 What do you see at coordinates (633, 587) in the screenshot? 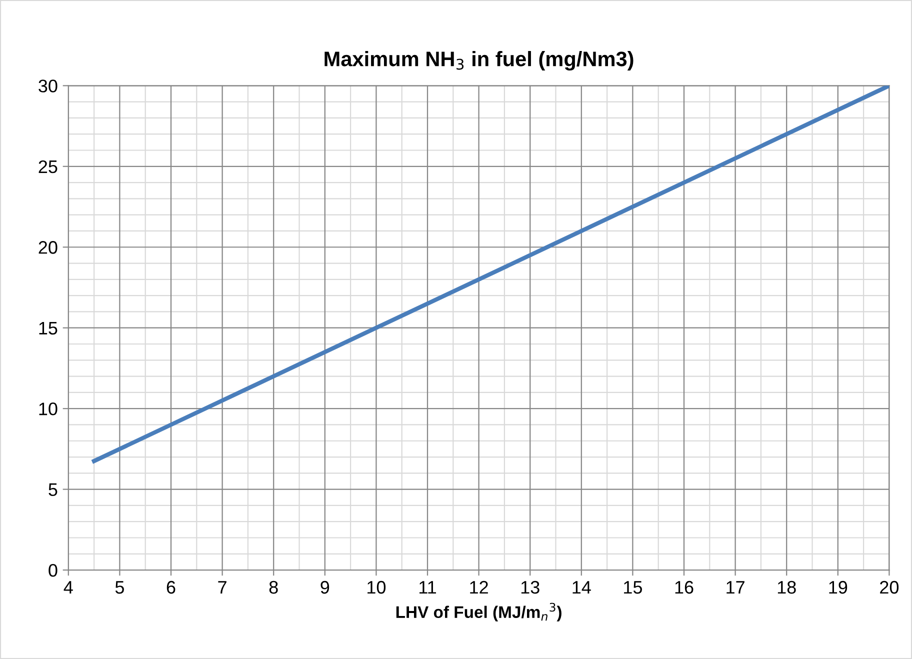
I see `x-tick-label: 15` at bounding box center [633, 587].